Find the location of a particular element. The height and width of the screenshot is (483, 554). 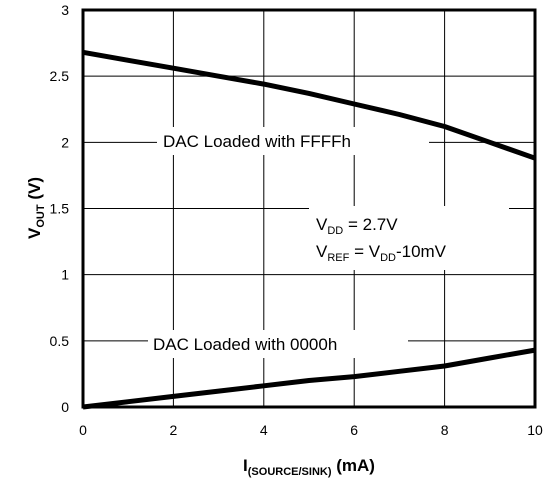

vdd-main: V is located at coordinates (322, 224).